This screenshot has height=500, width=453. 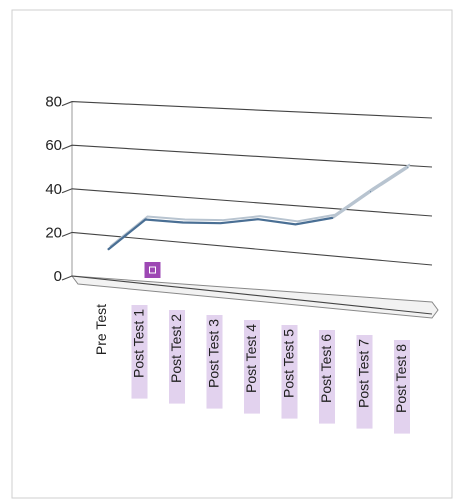 I want to click on y-axis-tick-labels: 0 20 40 60 80, so click(x=53, y=189).